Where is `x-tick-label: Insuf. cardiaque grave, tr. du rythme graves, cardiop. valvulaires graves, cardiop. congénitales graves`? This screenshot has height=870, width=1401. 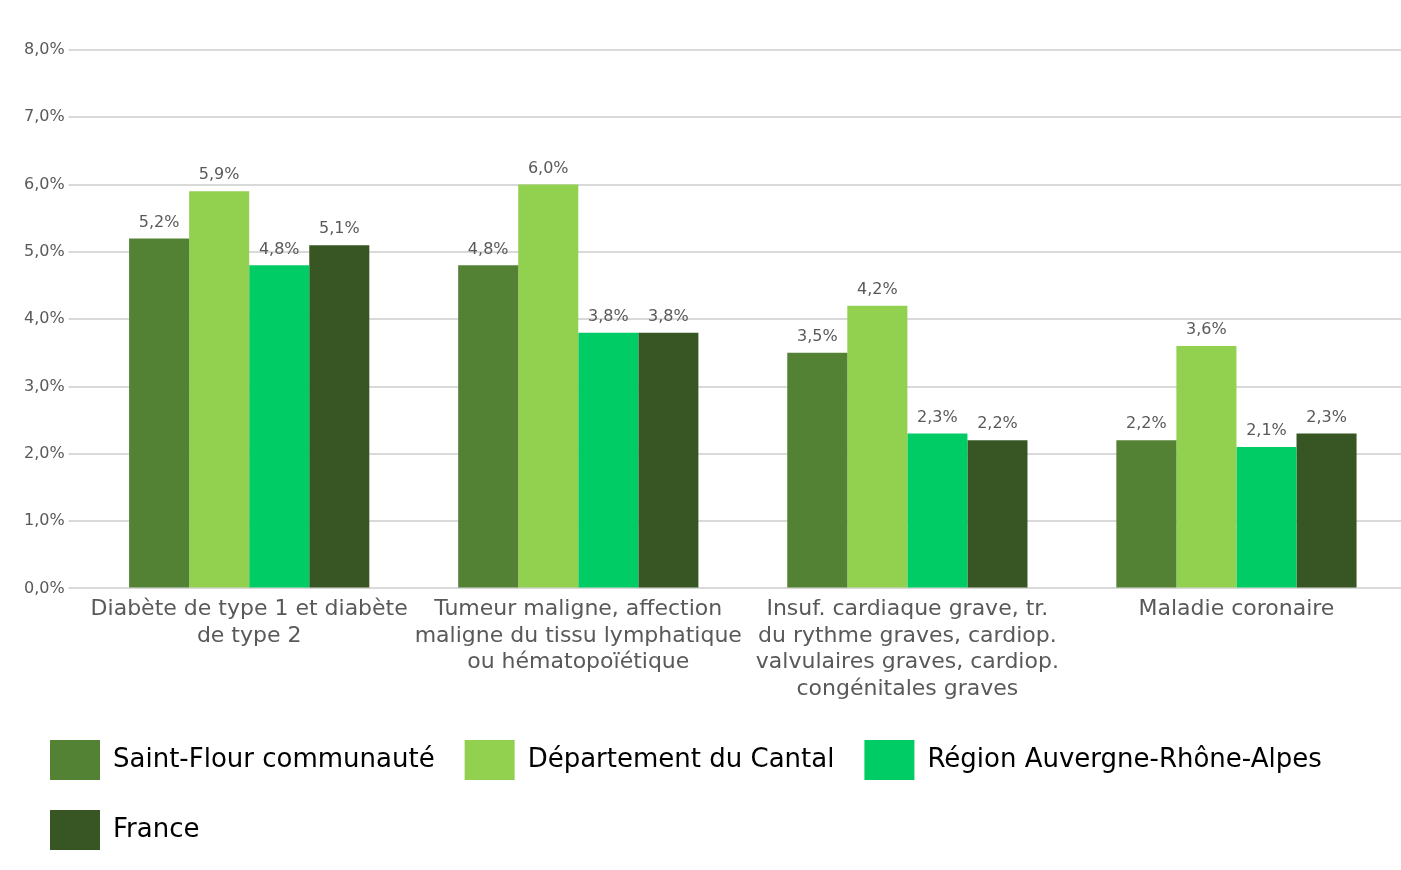
x-tick-label: Insuf. cardiaque grave, tr. du rythme graves, cardiop. valvulaires graves, cardiop. congénitales graves is located at coordinates (907, 647).